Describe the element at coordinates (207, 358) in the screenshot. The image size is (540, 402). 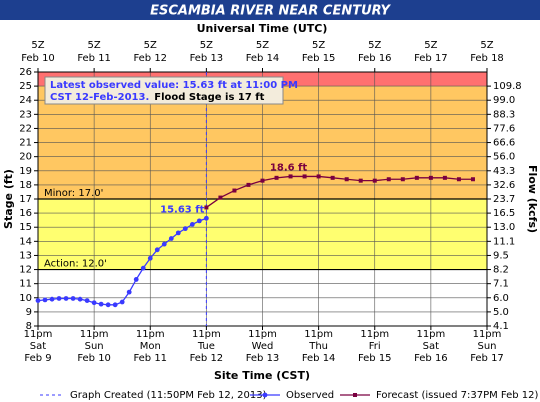
I see `x-date-label: Feb 12` at that location.